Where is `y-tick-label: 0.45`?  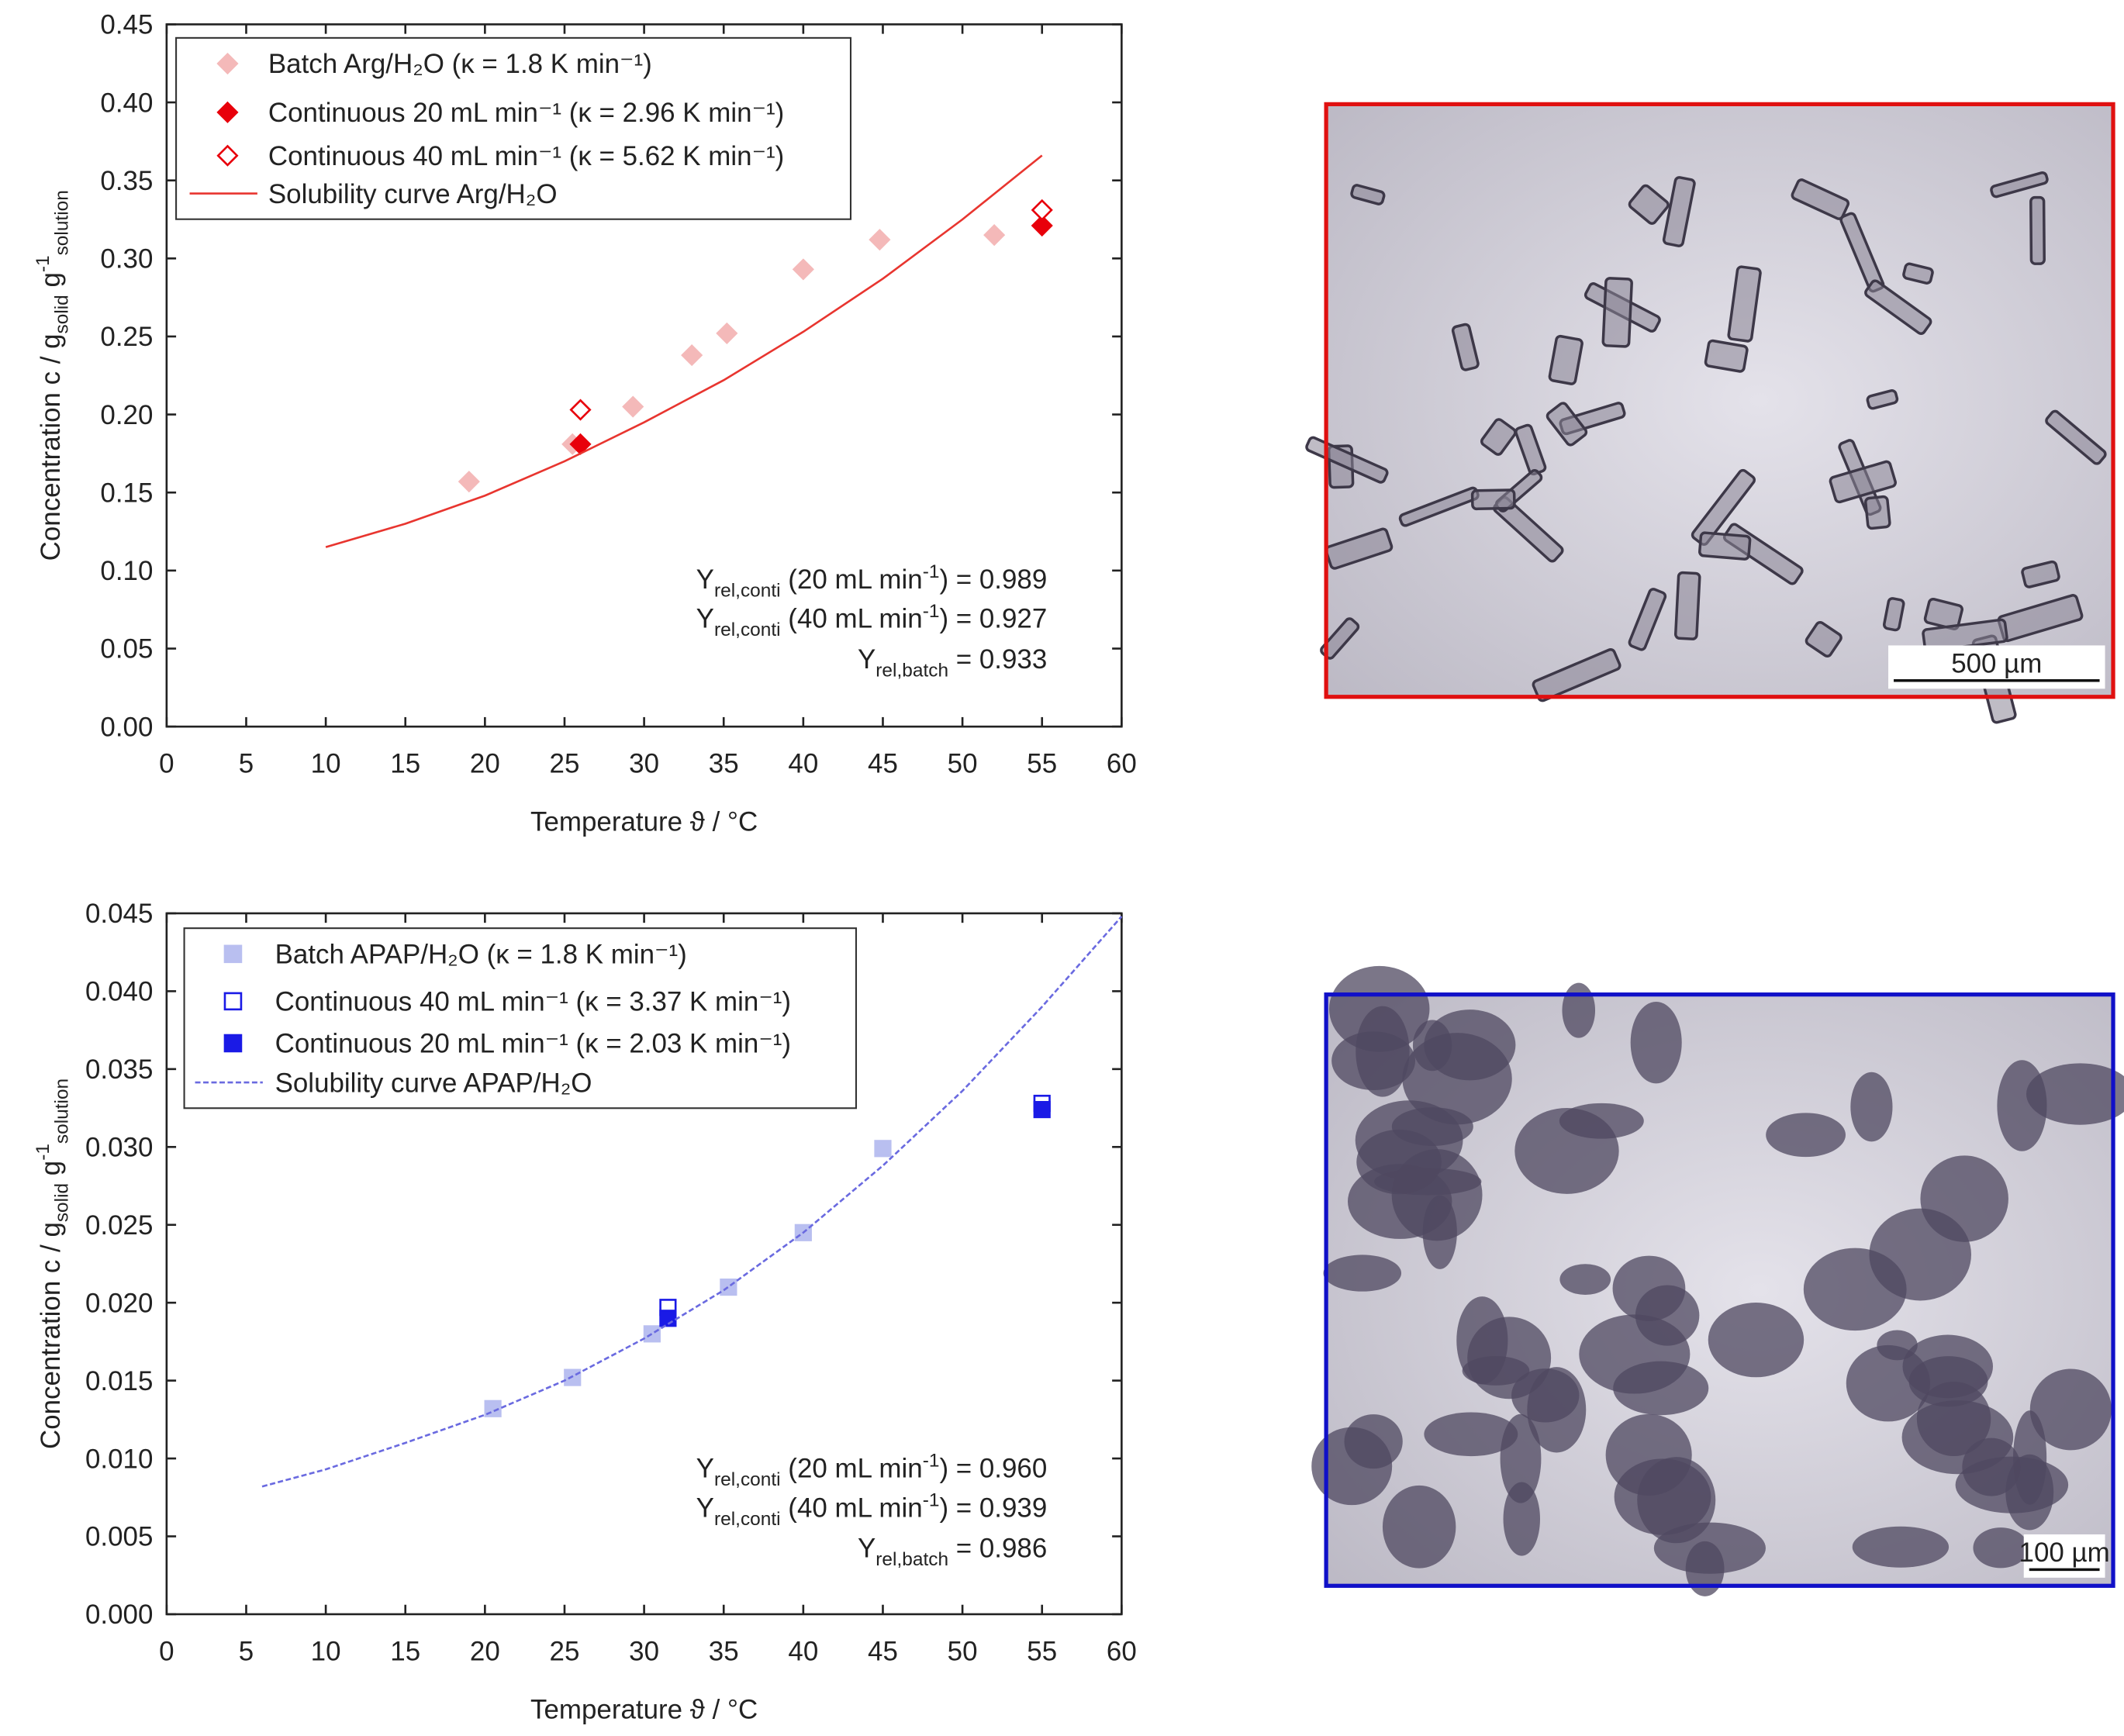 y-tick-label: 0.45 is located at coordinates (126, 25).